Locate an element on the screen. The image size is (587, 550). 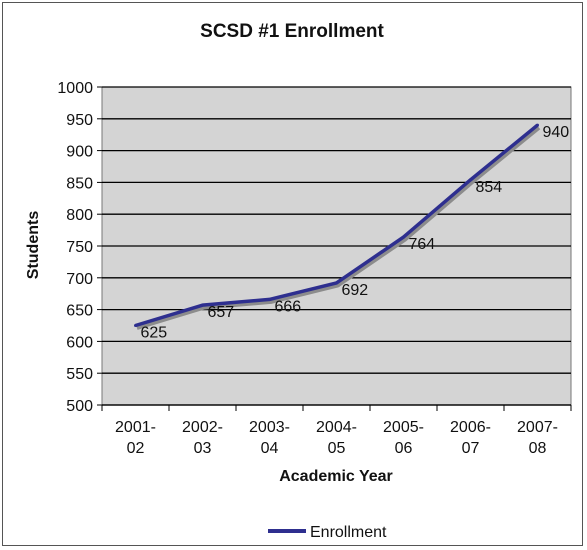
chart-title: SCSD #1 Enrollment is located at coordinates (292, 31).